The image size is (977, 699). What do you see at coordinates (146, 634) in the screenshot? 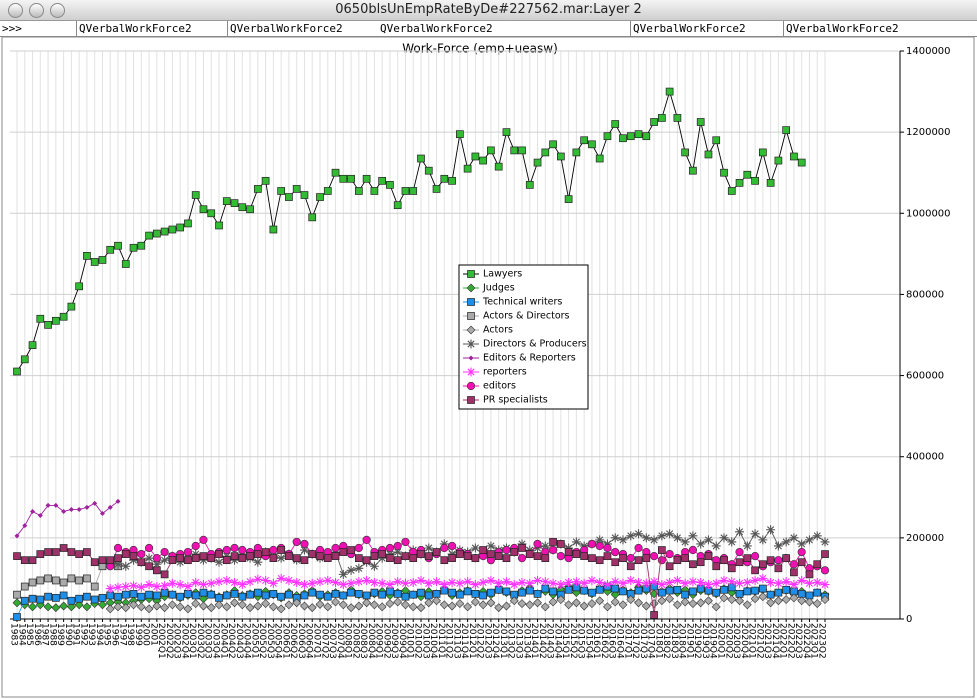
I see `x-tick-label: 2000` at bounding box center [146, 634].